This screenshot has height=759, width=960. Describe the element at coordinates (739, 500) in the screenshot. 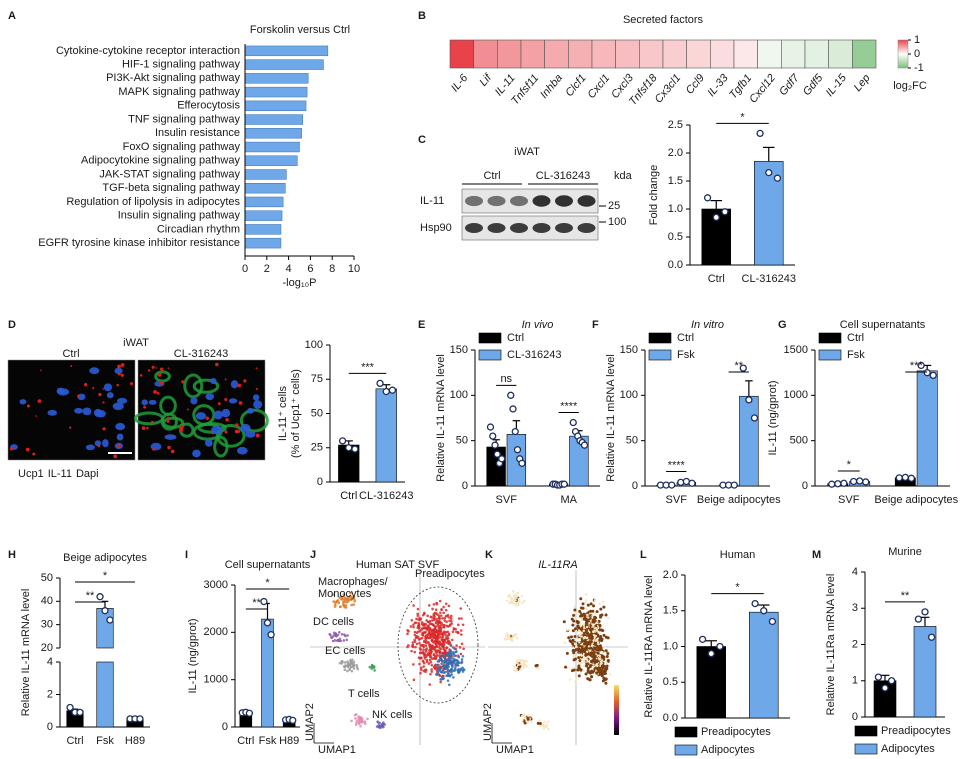

I see `x-tick-label: Beige adipocytes` at that location.